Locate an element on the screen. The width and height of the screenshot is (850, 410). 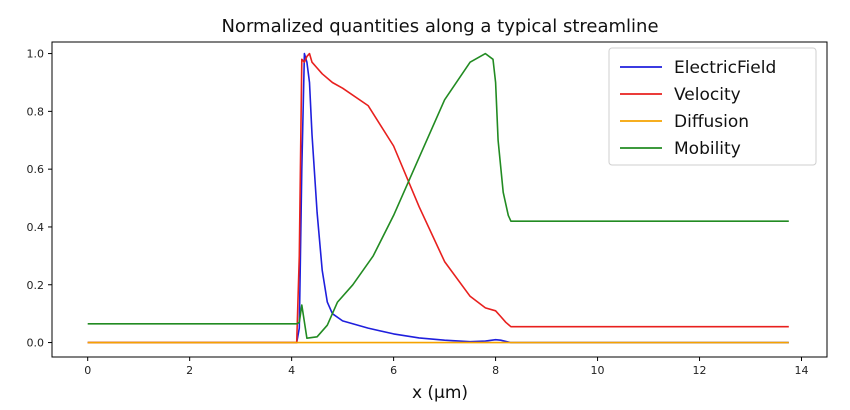
x-axis-ticks: 0 2 4 6 8 10 12 14 is located at coordinates (446, 367).